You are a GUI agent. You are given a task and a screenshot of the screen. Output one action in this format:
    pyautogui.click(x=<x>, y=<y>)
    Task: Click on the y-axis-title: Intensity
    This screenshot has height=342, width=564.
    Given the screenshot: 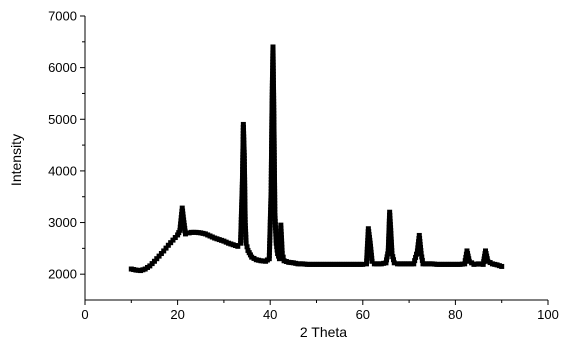 What is the action you would take?
    pyautogui.click(x=16, y=160)
    